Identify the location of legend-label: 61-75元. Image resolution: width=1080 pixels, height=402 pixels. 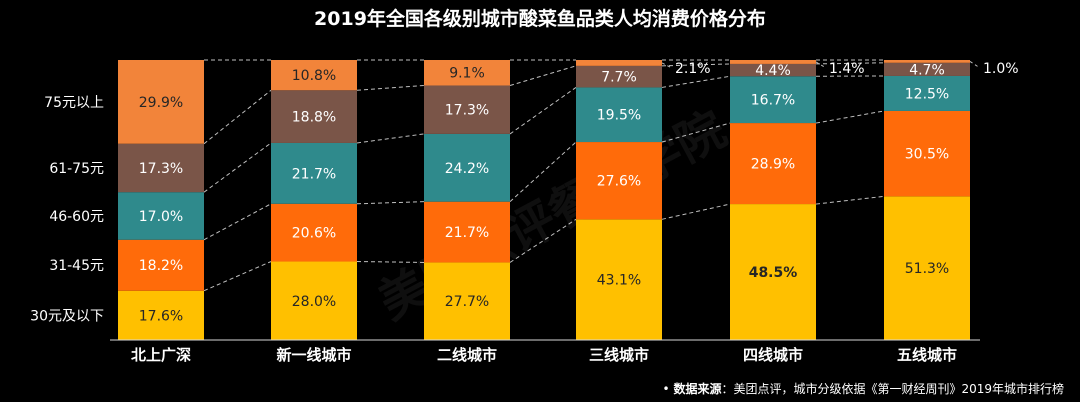
(76, 169).